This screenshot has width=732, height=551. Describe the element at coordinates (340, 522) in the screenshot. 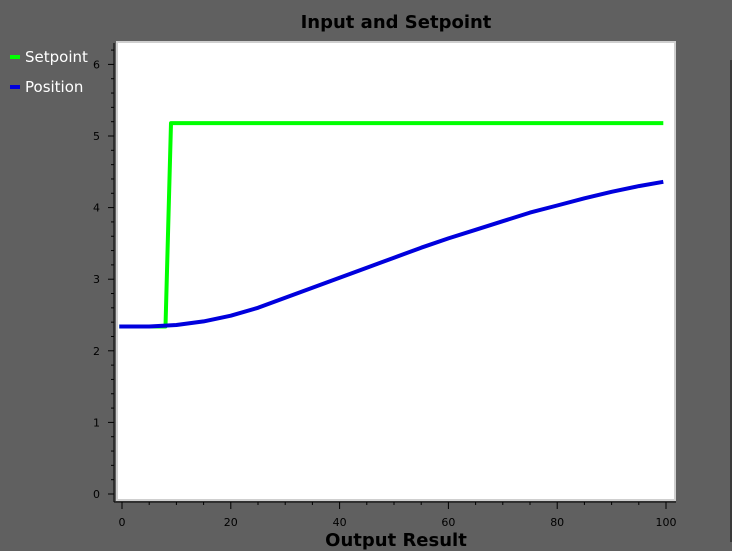

I see `x-tick-label: 40` at that location.